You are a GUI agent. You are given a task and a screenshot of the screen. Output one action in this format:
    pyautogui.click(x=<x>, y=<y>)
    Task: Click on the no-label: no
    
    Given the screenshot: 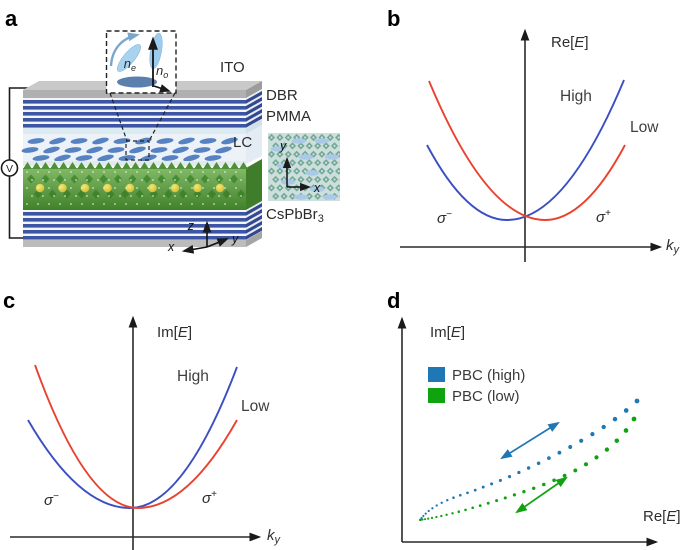 What is the action you would take?
    pyautogui.click(x=162, y=71)
    